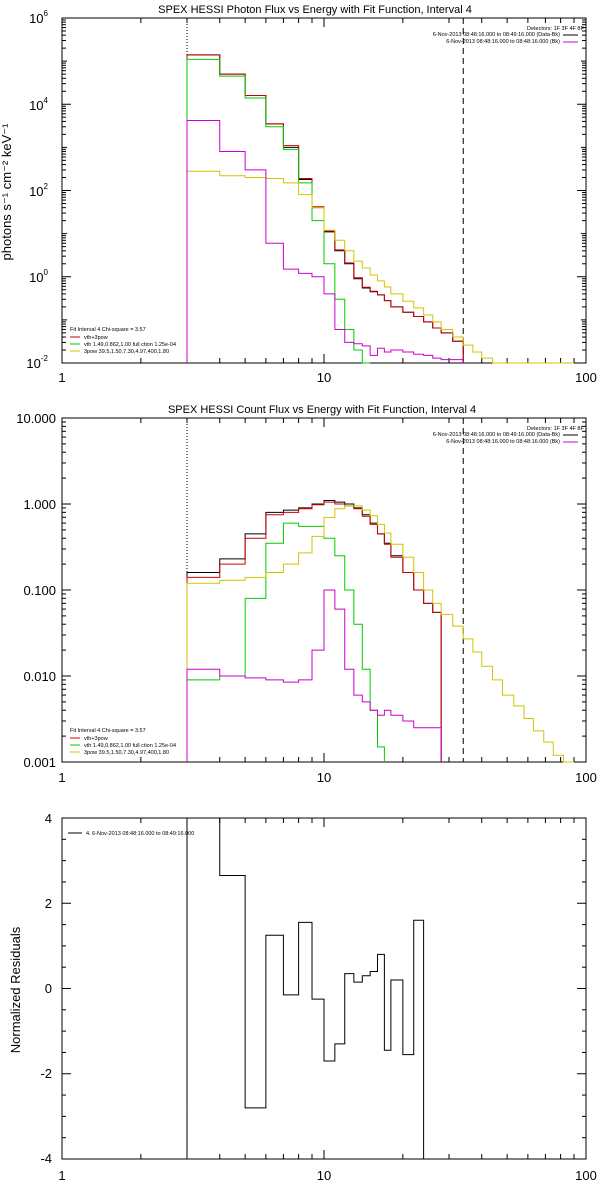 The height and width of the screenshot is (1200, 600). Describe the element at coordinates (38, 104) in the screenshot. I see `ytick-label: 10⁴` at that location.